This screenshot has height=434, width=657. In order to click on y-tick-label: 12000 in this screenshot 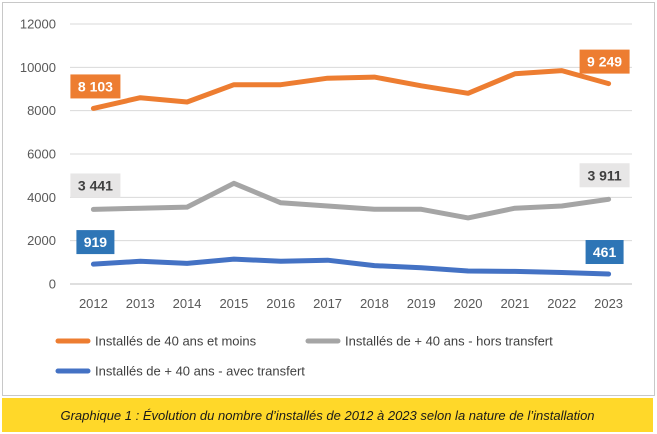, I will do `click(38, 24)`.